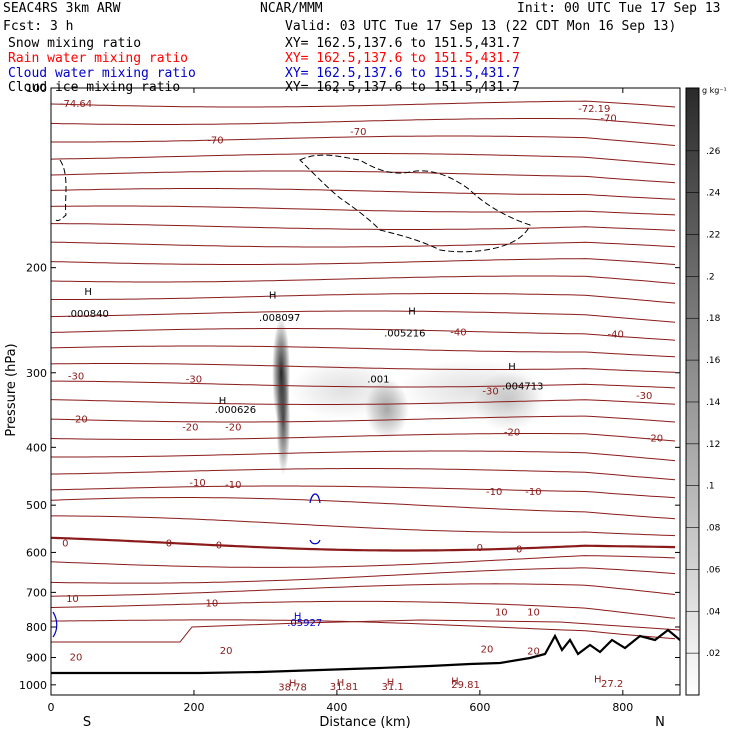 The width and height of the screenshot is (740, 740). What do you see at coordinates (293, 203) in the screenshot?
I see `cloud-ice-contour` at bounding box center [293, 203].